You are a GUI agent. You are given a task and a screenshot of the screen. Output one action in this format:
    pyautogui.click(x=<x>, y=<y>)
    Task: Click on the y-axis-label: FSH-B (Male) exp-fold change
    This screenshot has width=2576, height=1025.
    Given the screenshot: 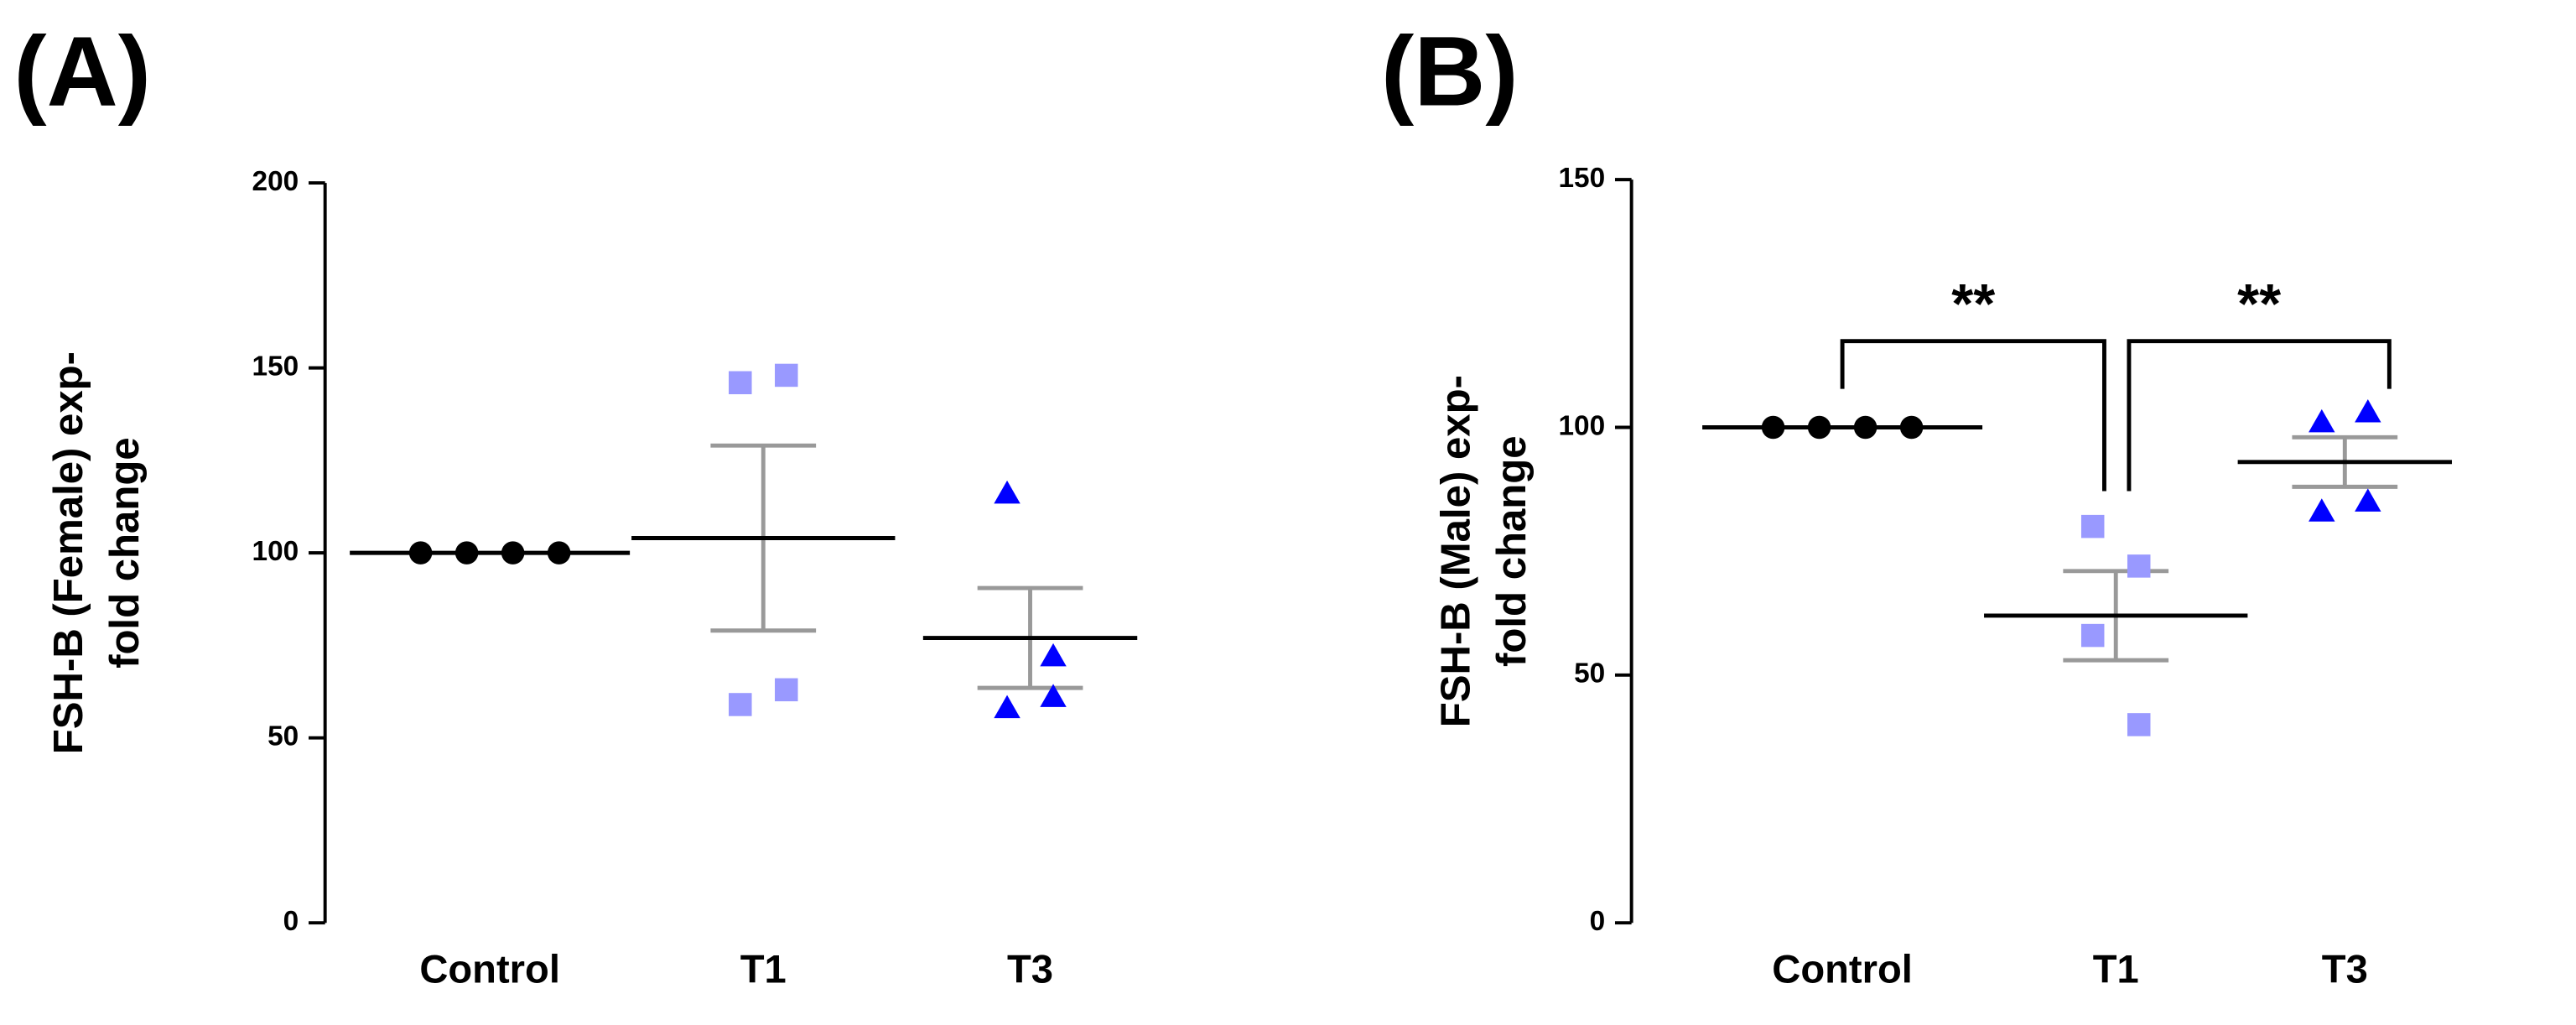 What is the action you would take?
    pyautogui.click(x=1484, y=551)
    